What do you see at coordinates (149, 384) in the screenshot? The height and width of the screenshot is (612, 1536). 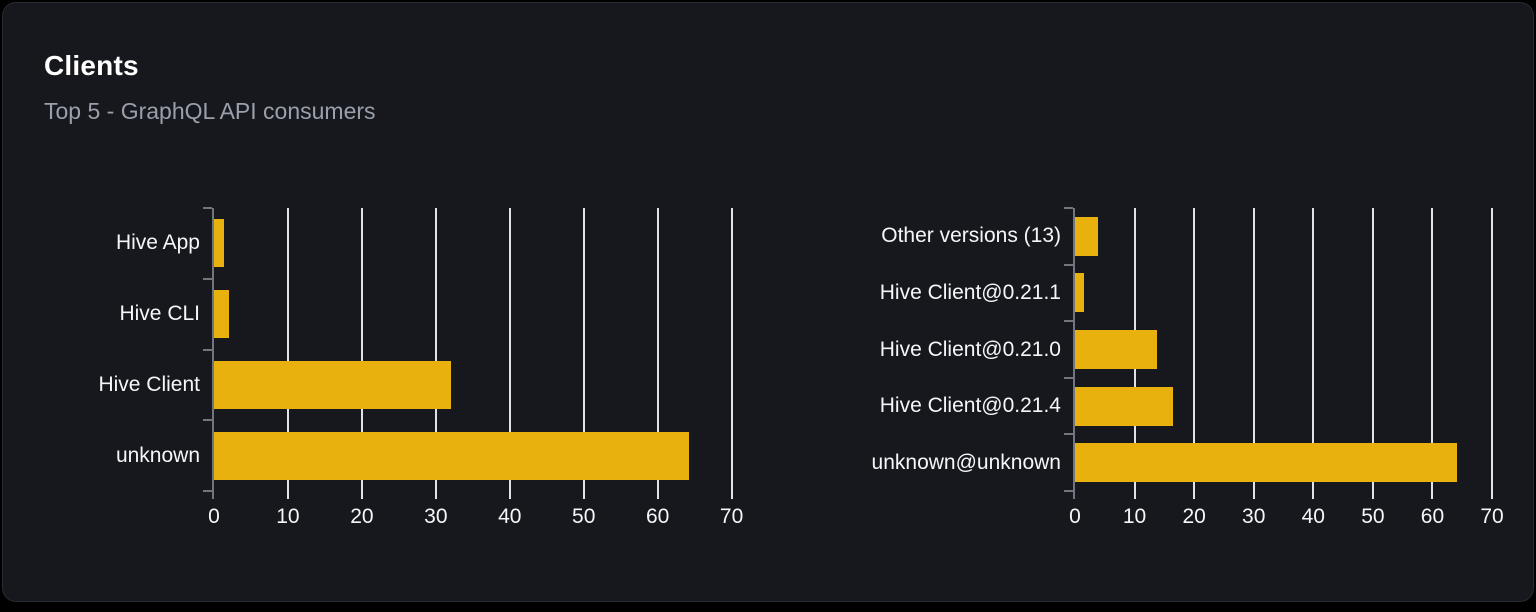 I see `category-label: Hive Client` at bounding box center [149, 384].